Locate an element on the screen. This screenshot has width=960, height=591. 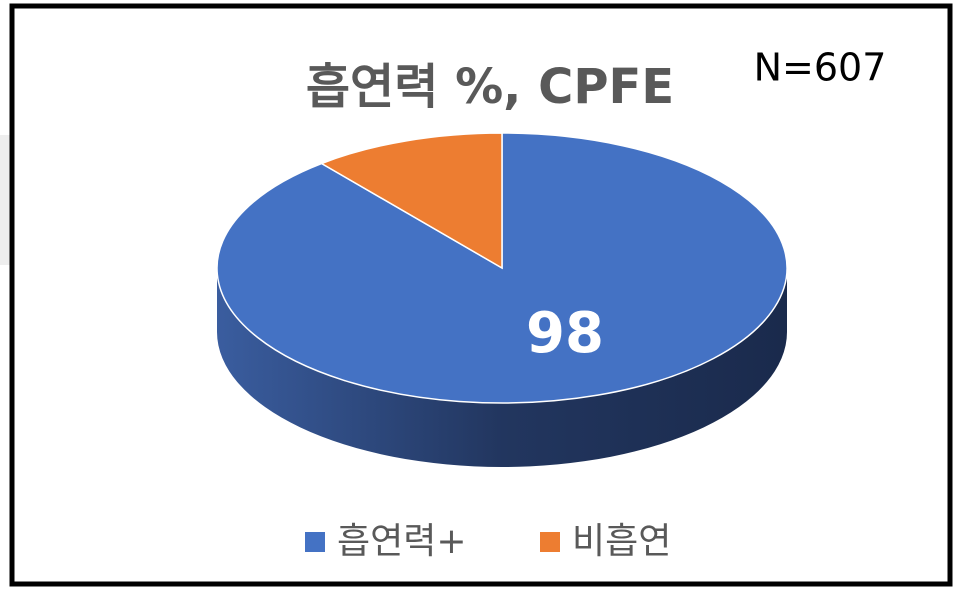
legend-label: 비흡연 is located at coordinates (621, 541).